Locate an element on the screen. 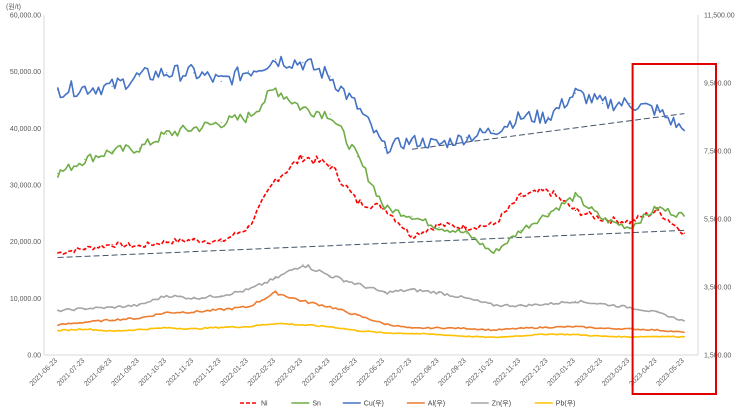 The height and width of the screenshot is (414, 743). legend-label: Al(우) is located at coordinates (436, 404).